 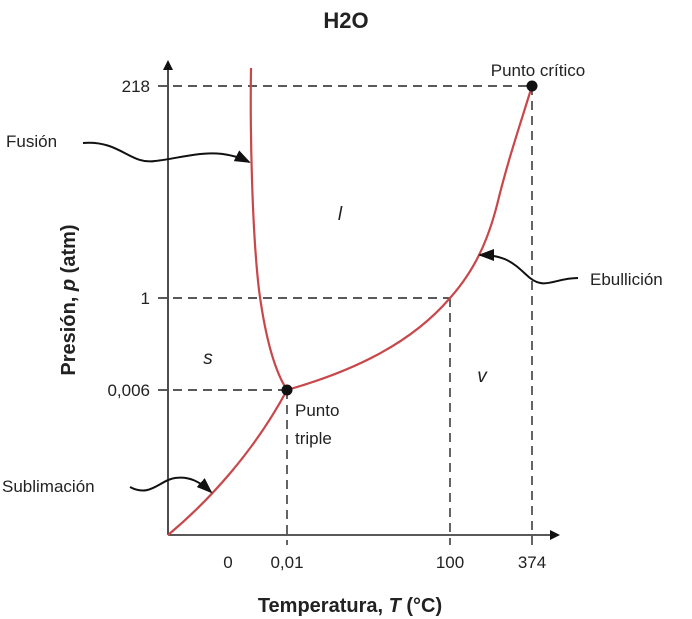 What do you see at coordinates (528, 267) in the screenshot?
I see `boiling-arrow-icon` at bounding box center [528, 267].